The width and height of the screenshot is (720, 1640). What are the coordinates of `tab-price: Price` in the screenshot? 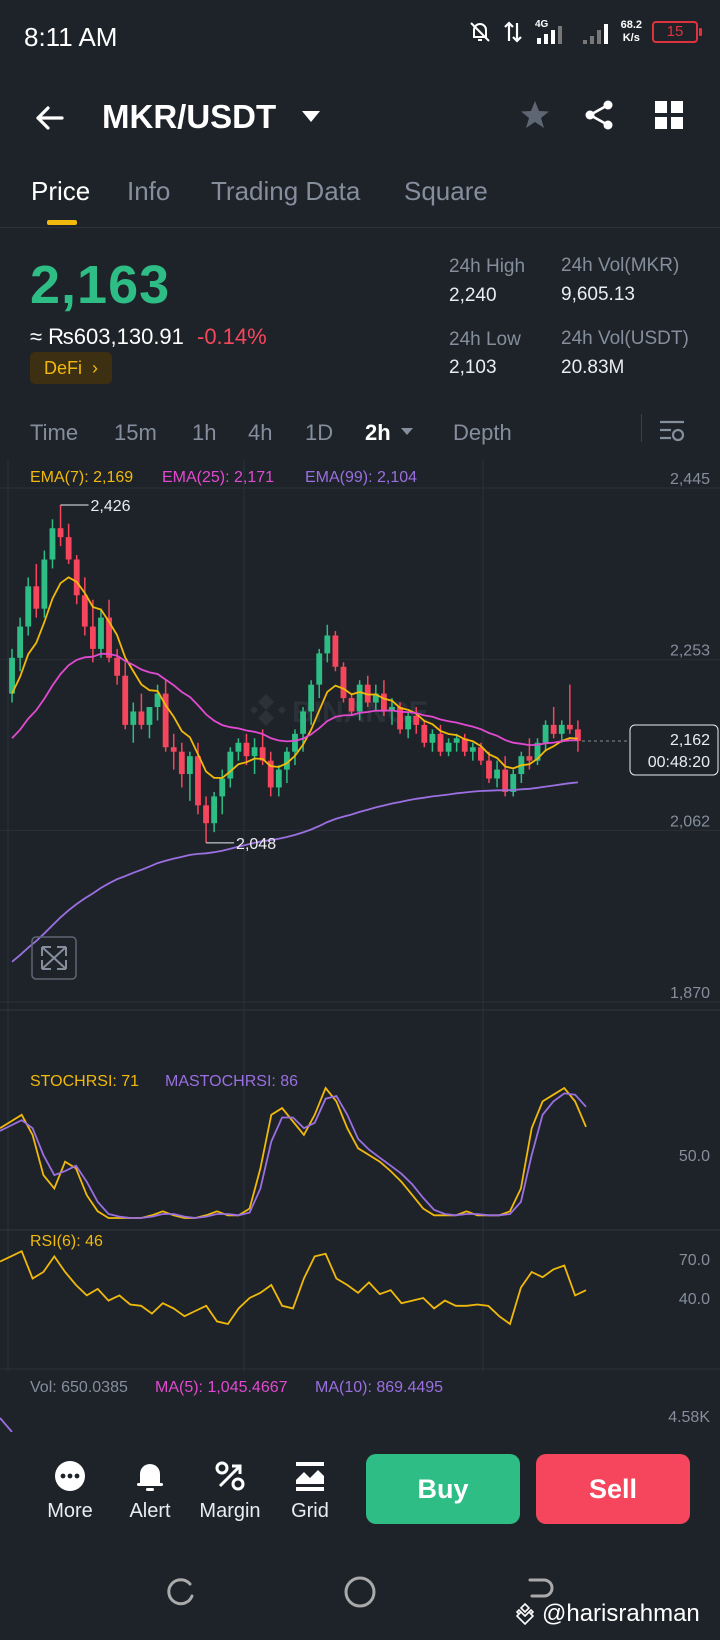 It's located at (61, 191).